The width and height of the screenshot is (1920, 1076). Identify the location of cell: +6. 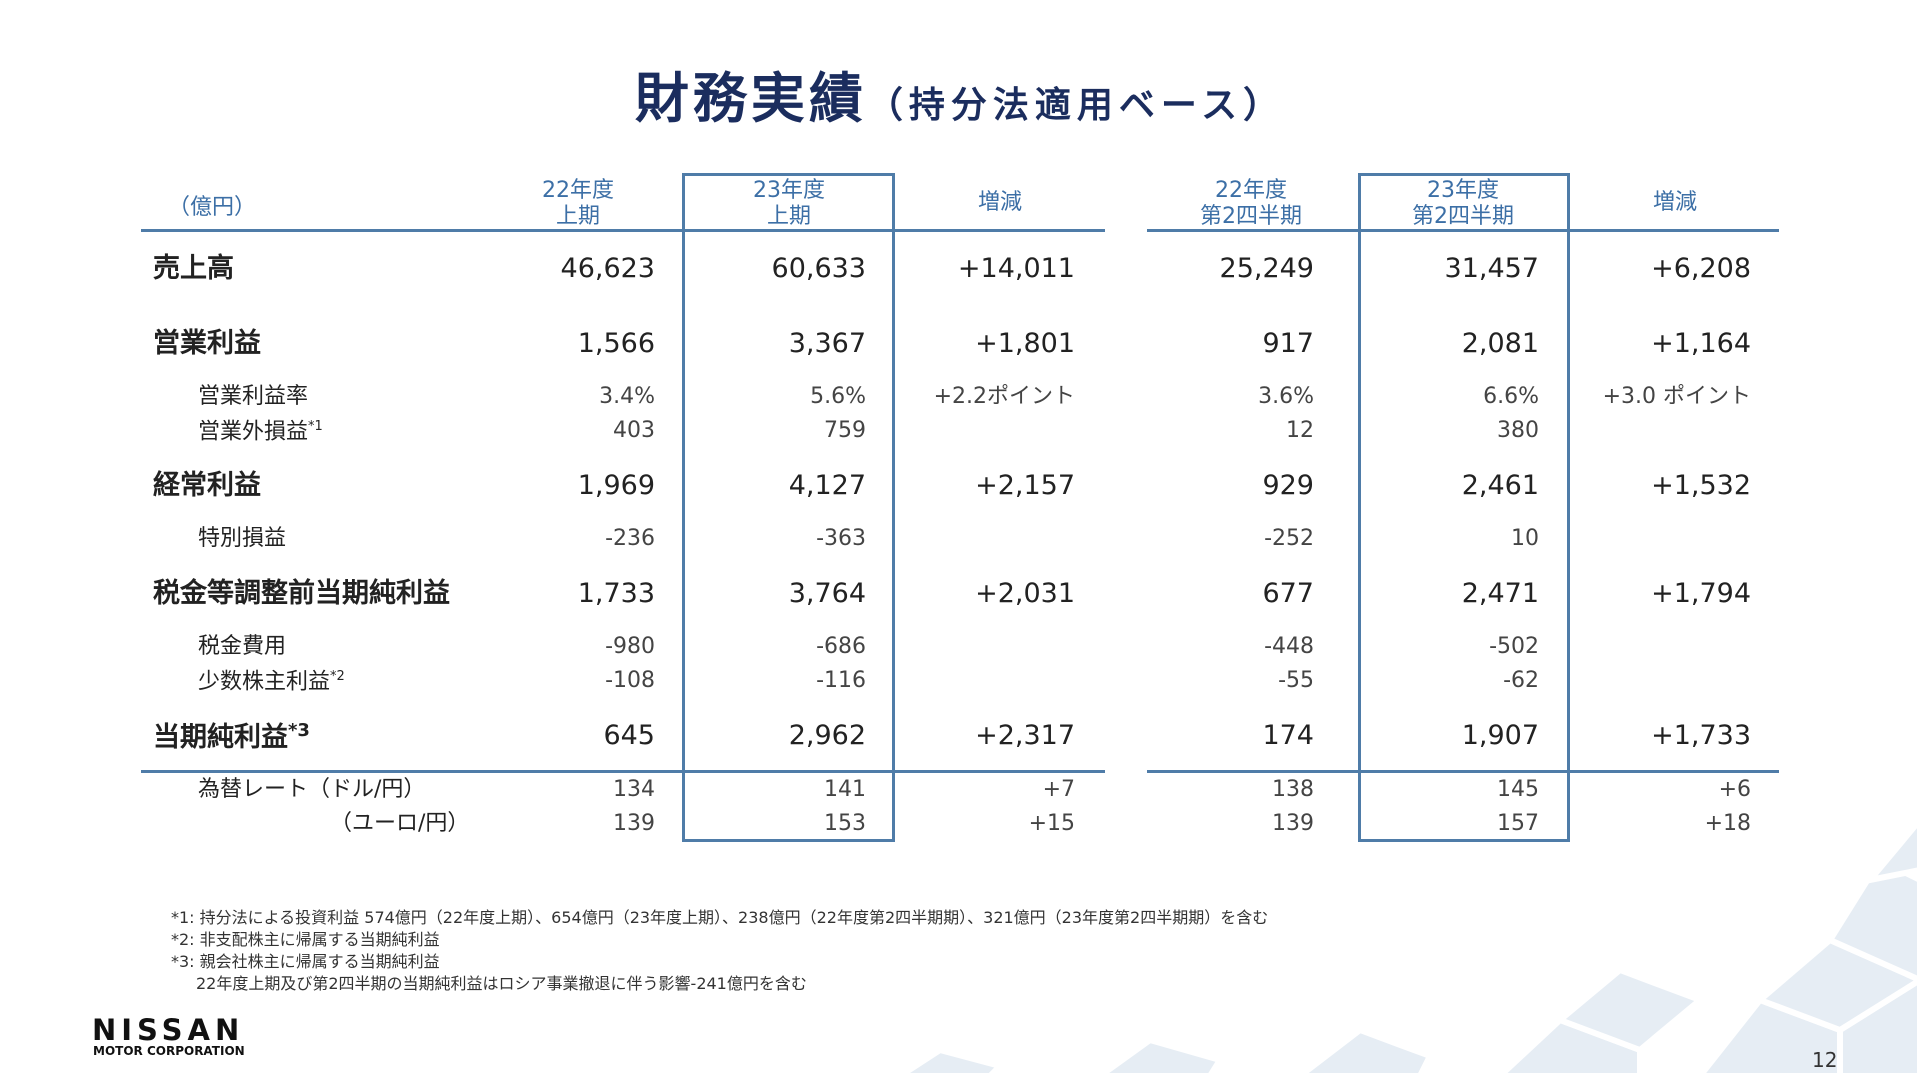
(1734, 789).